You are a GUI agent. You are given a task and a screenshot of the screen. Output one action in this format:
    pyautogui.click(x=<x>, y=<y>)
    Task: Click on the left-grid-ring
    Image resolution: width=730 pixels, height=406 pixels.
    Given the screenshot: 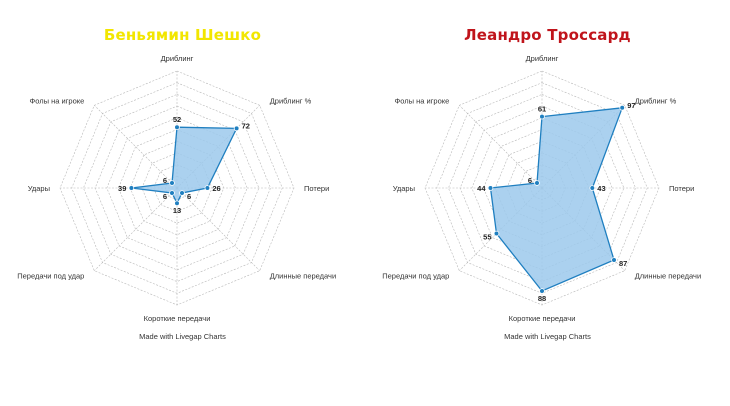 What is the action you would take?
    pyautogui.click(x=177, y=188)
    